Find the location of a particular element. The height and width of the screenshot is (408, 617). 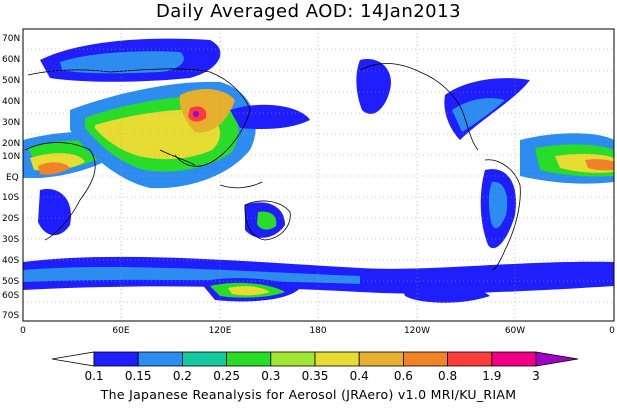

colorbar-label: 0.3 is located at coordinates (270, 376).